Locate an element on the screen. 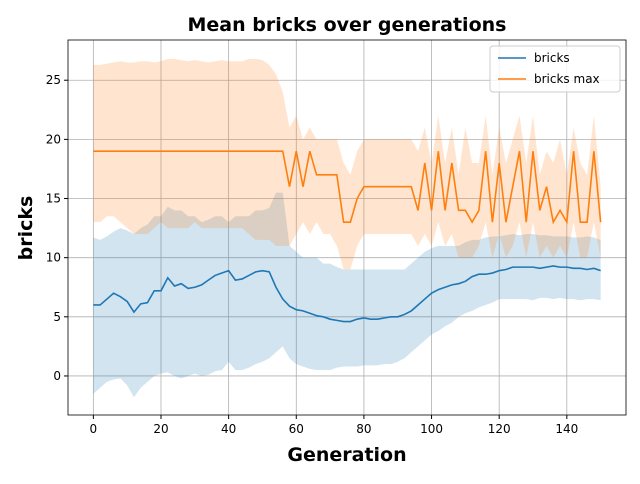 The image size is (640, 484). y-axis-label: bricks is located at coordinates (26, 228).